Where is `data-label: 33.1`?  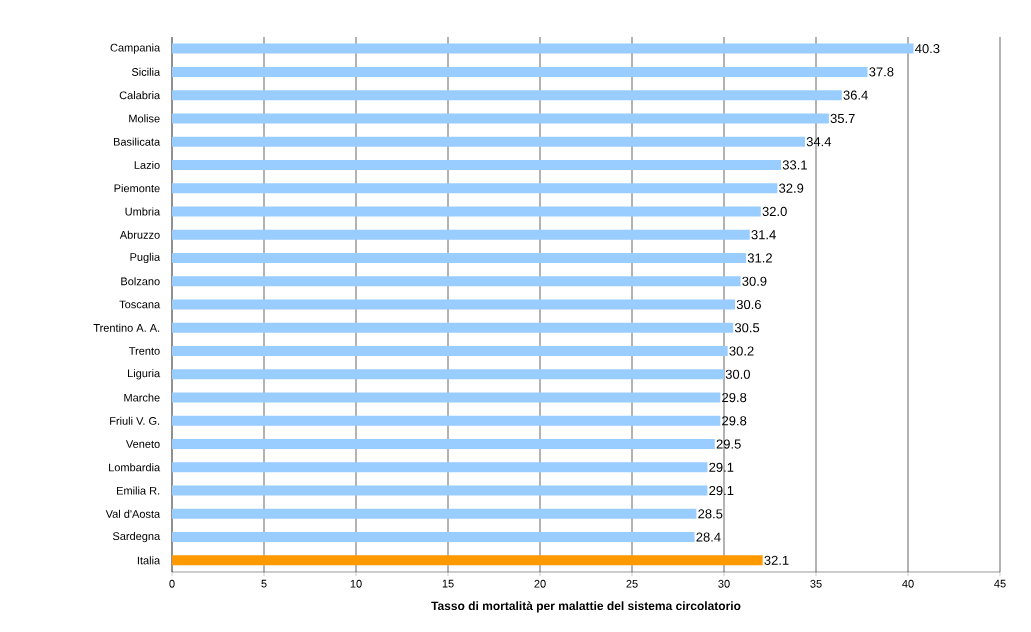
data-label: 33.1 is located at coordinates (794, 165).